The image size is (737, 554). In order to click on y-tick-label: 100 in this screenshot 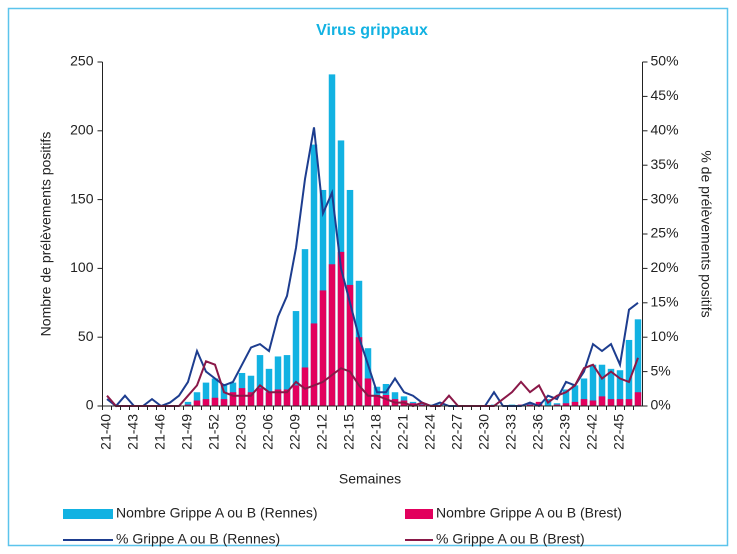, I will do `click(82, 267)`.